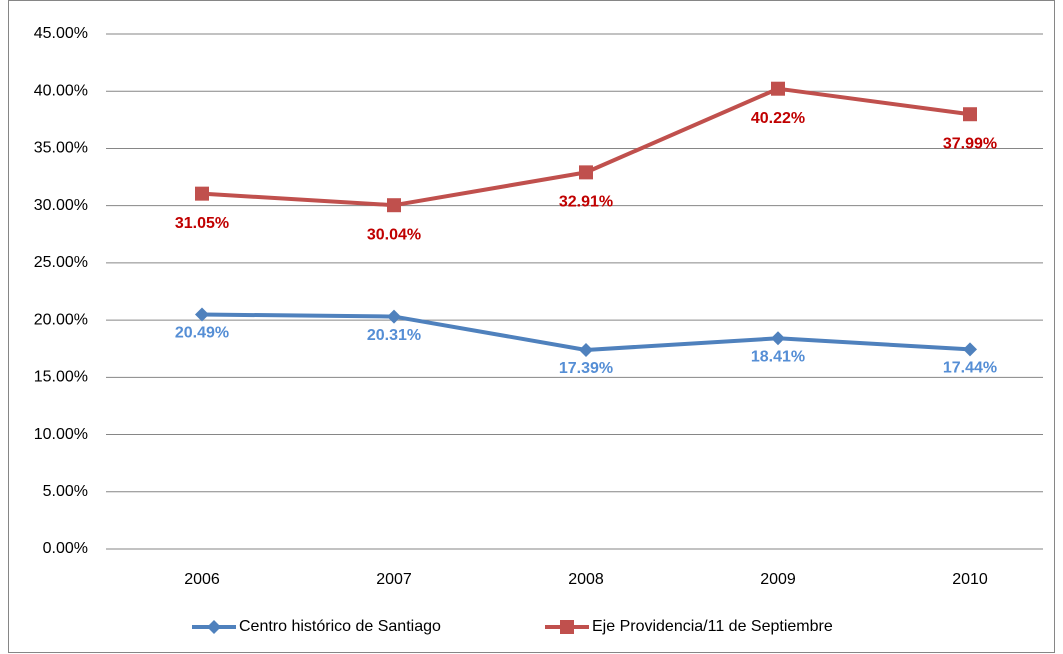  What do you see at coordinates (61, 319) in the screenshot?
I see `y-tick-label: 20.00%` at bounding box center [61, 319].